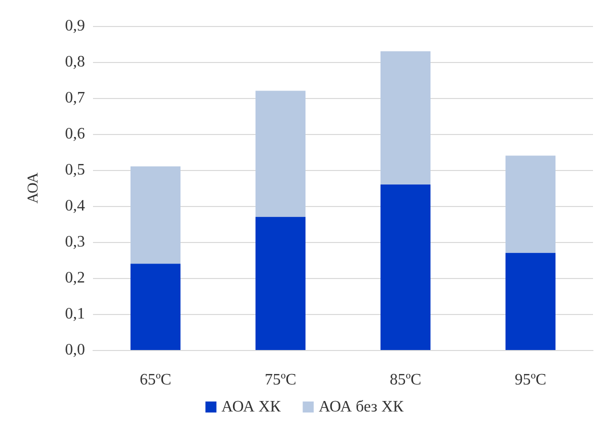 The width and height of the screenshot is (609, 428). Describe the element at coordinates (251, 407) in the screenshot. I see `legend-label: АОА ХК` at that location.